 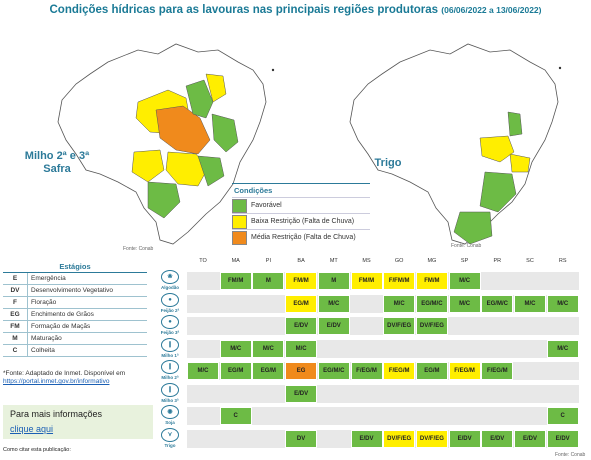 What do you see at coordinates (301, 261) in the screenshot?
I see `state-header: BA` at bounding box center [301, 261].